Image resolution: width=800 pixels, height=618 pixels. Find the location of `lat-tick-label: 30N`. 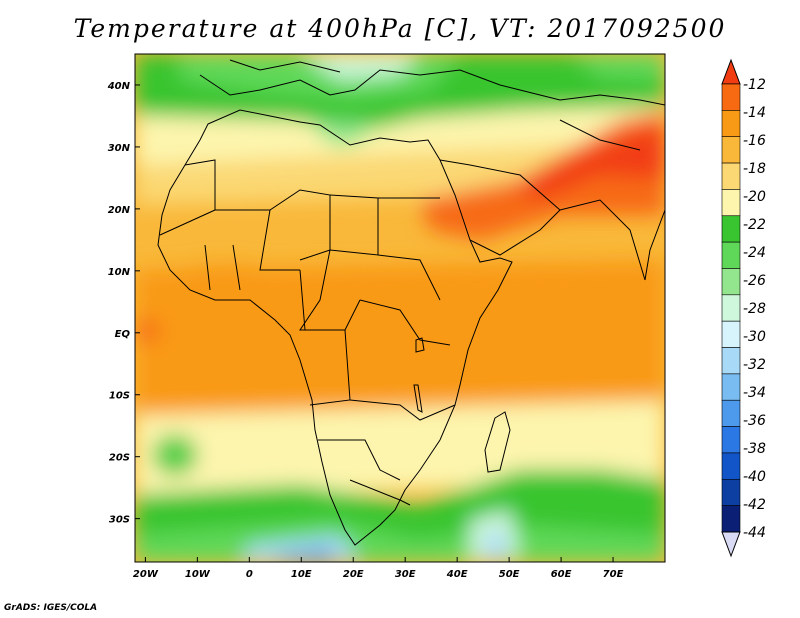

lat-tick-label: 30N is located at coordinates (119, 148).